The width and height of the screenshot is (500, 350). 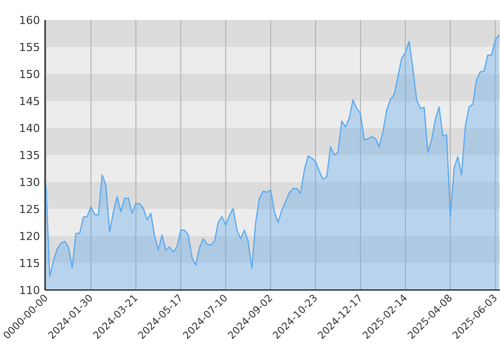 What do you see at coordinates (29, 20) in the screenshot?
I see `y-tick-label: 160` at bounding box center [29, 20].